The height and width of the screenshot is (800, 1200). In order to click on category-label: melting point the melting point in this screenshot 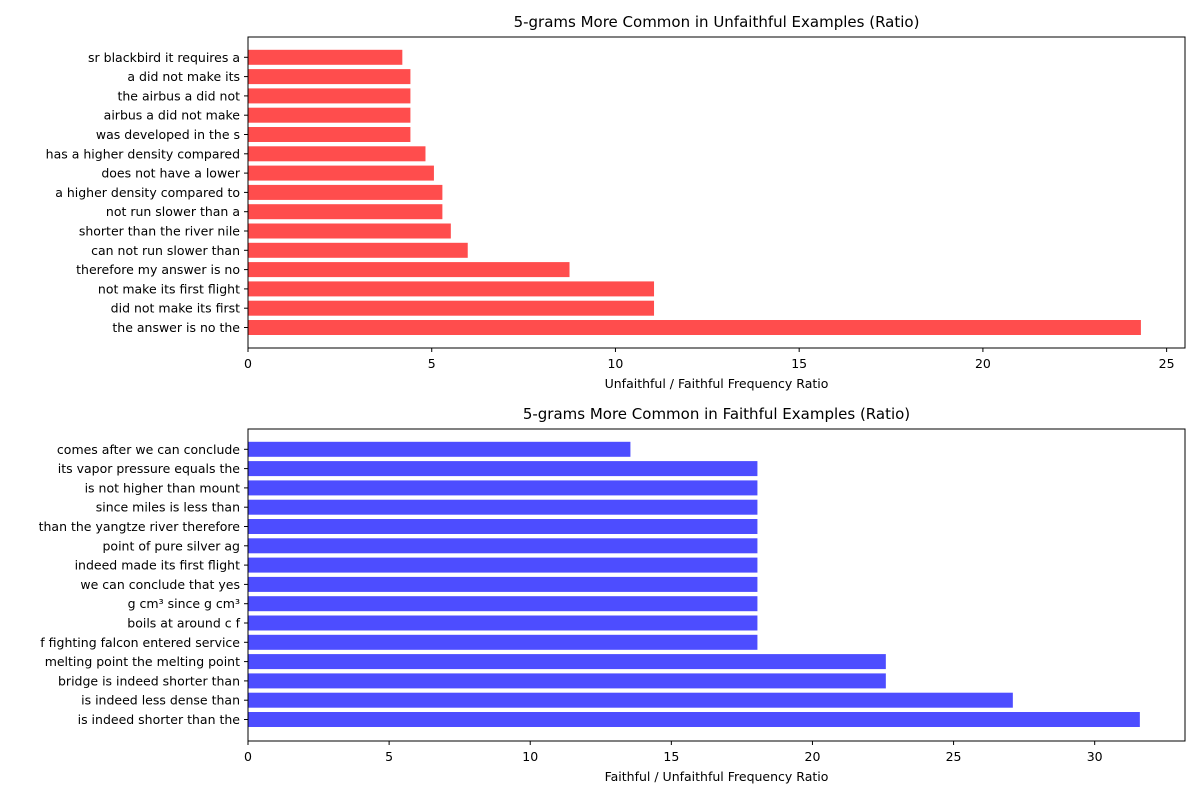, I will do `click(142, 661)`.